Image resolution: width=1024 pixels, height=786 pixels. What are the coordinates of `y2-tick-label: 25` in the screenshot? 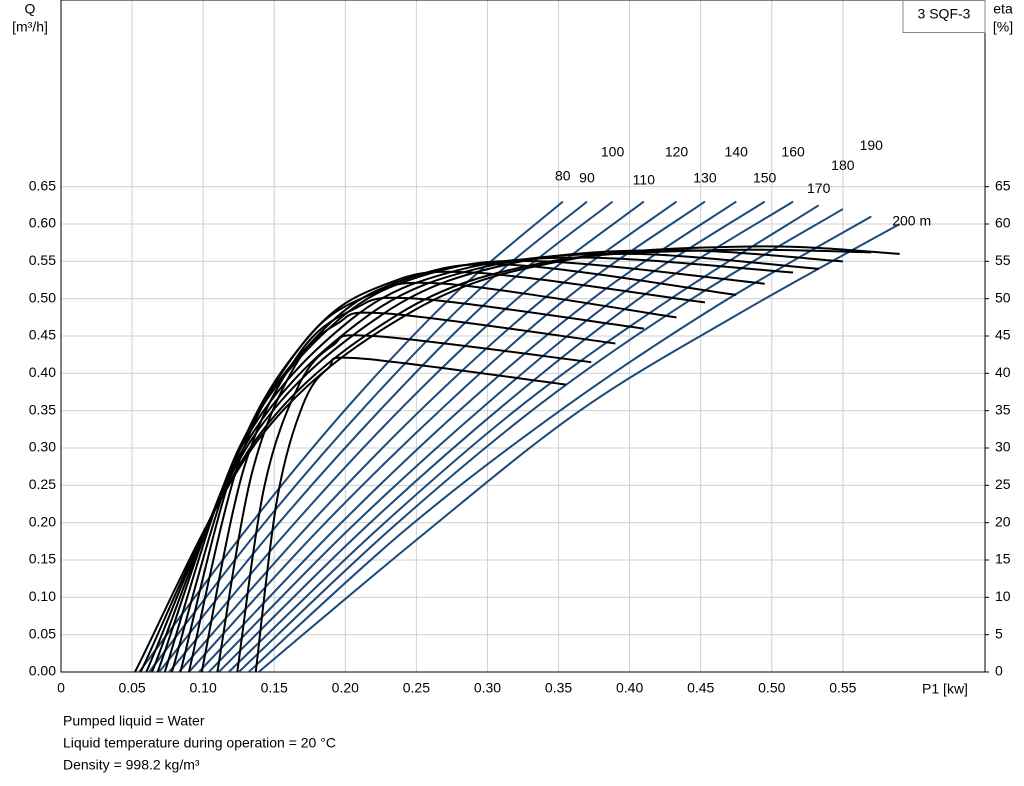 It's located at (1003, 484).